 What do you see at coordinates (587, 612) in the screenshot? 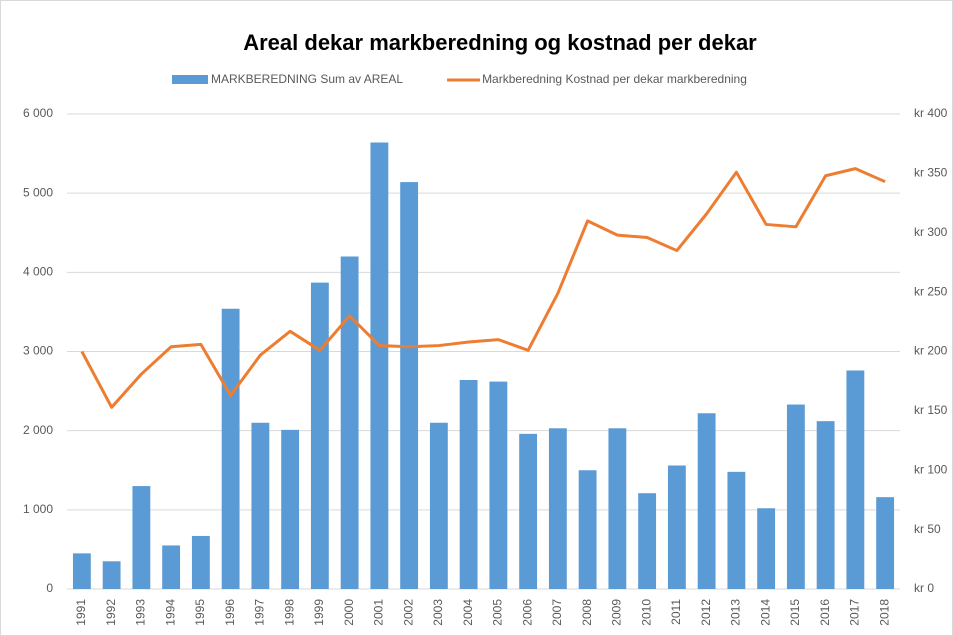
I see `x-tick-label: 2008` at bounding box center [587, 612].